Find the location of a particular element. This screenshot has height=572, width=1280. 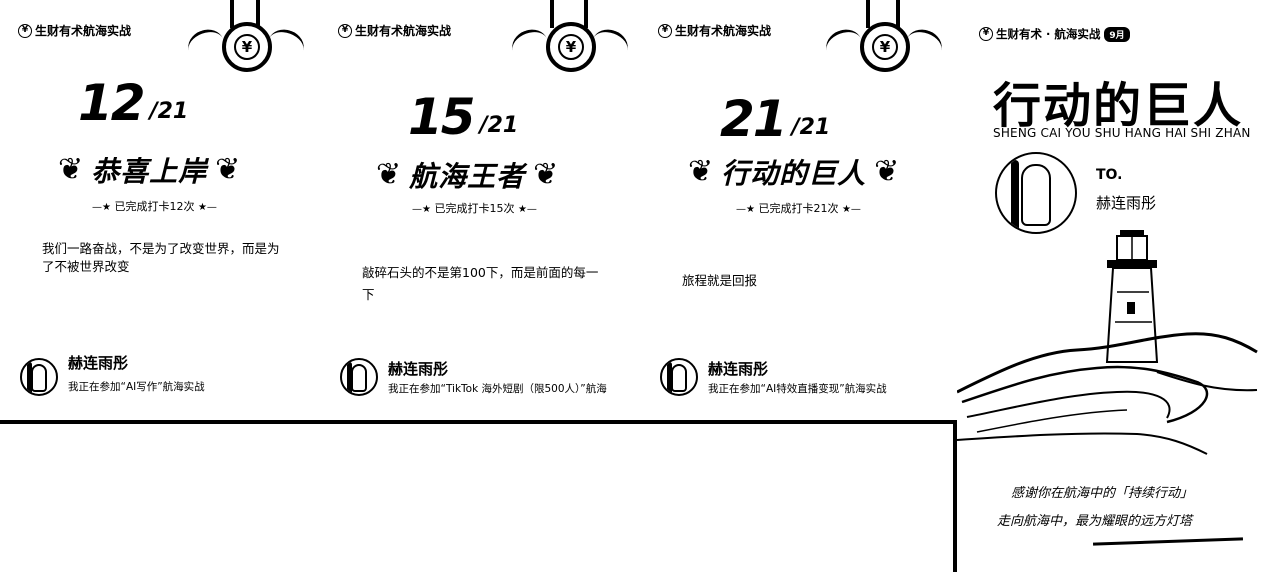

count-number: 15 is located at coordinates (442, 117).